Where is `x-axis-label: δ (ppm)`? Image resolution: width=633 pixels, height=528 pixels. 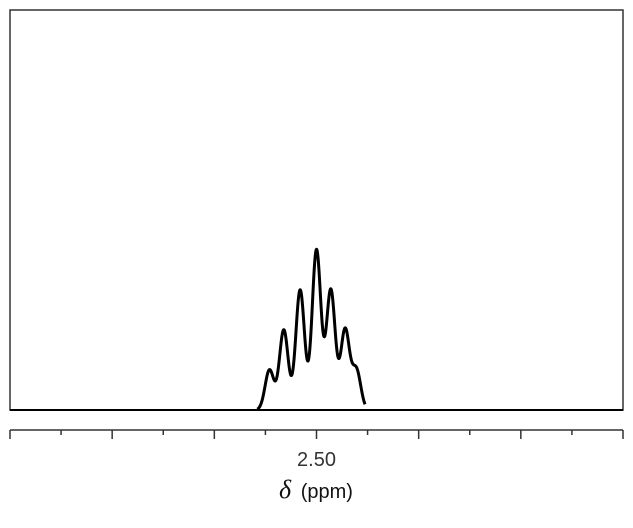 x-axis-label: δ (ppm) is located at coordinates (316, 489).